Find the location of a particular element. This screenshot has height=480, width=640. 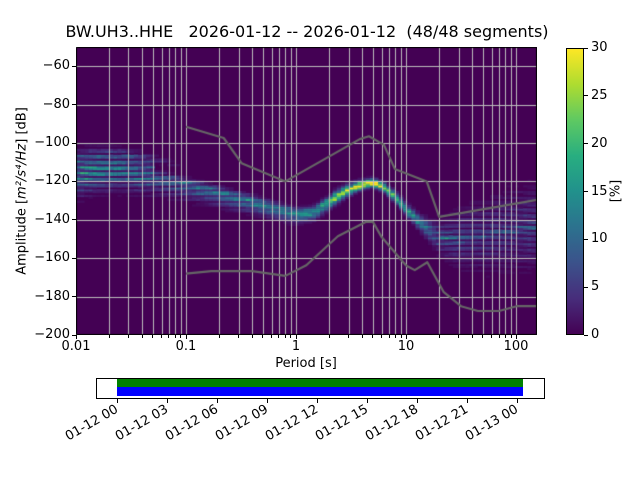

colorbar-tick-label: 5 is located at coordinates (595, 287).